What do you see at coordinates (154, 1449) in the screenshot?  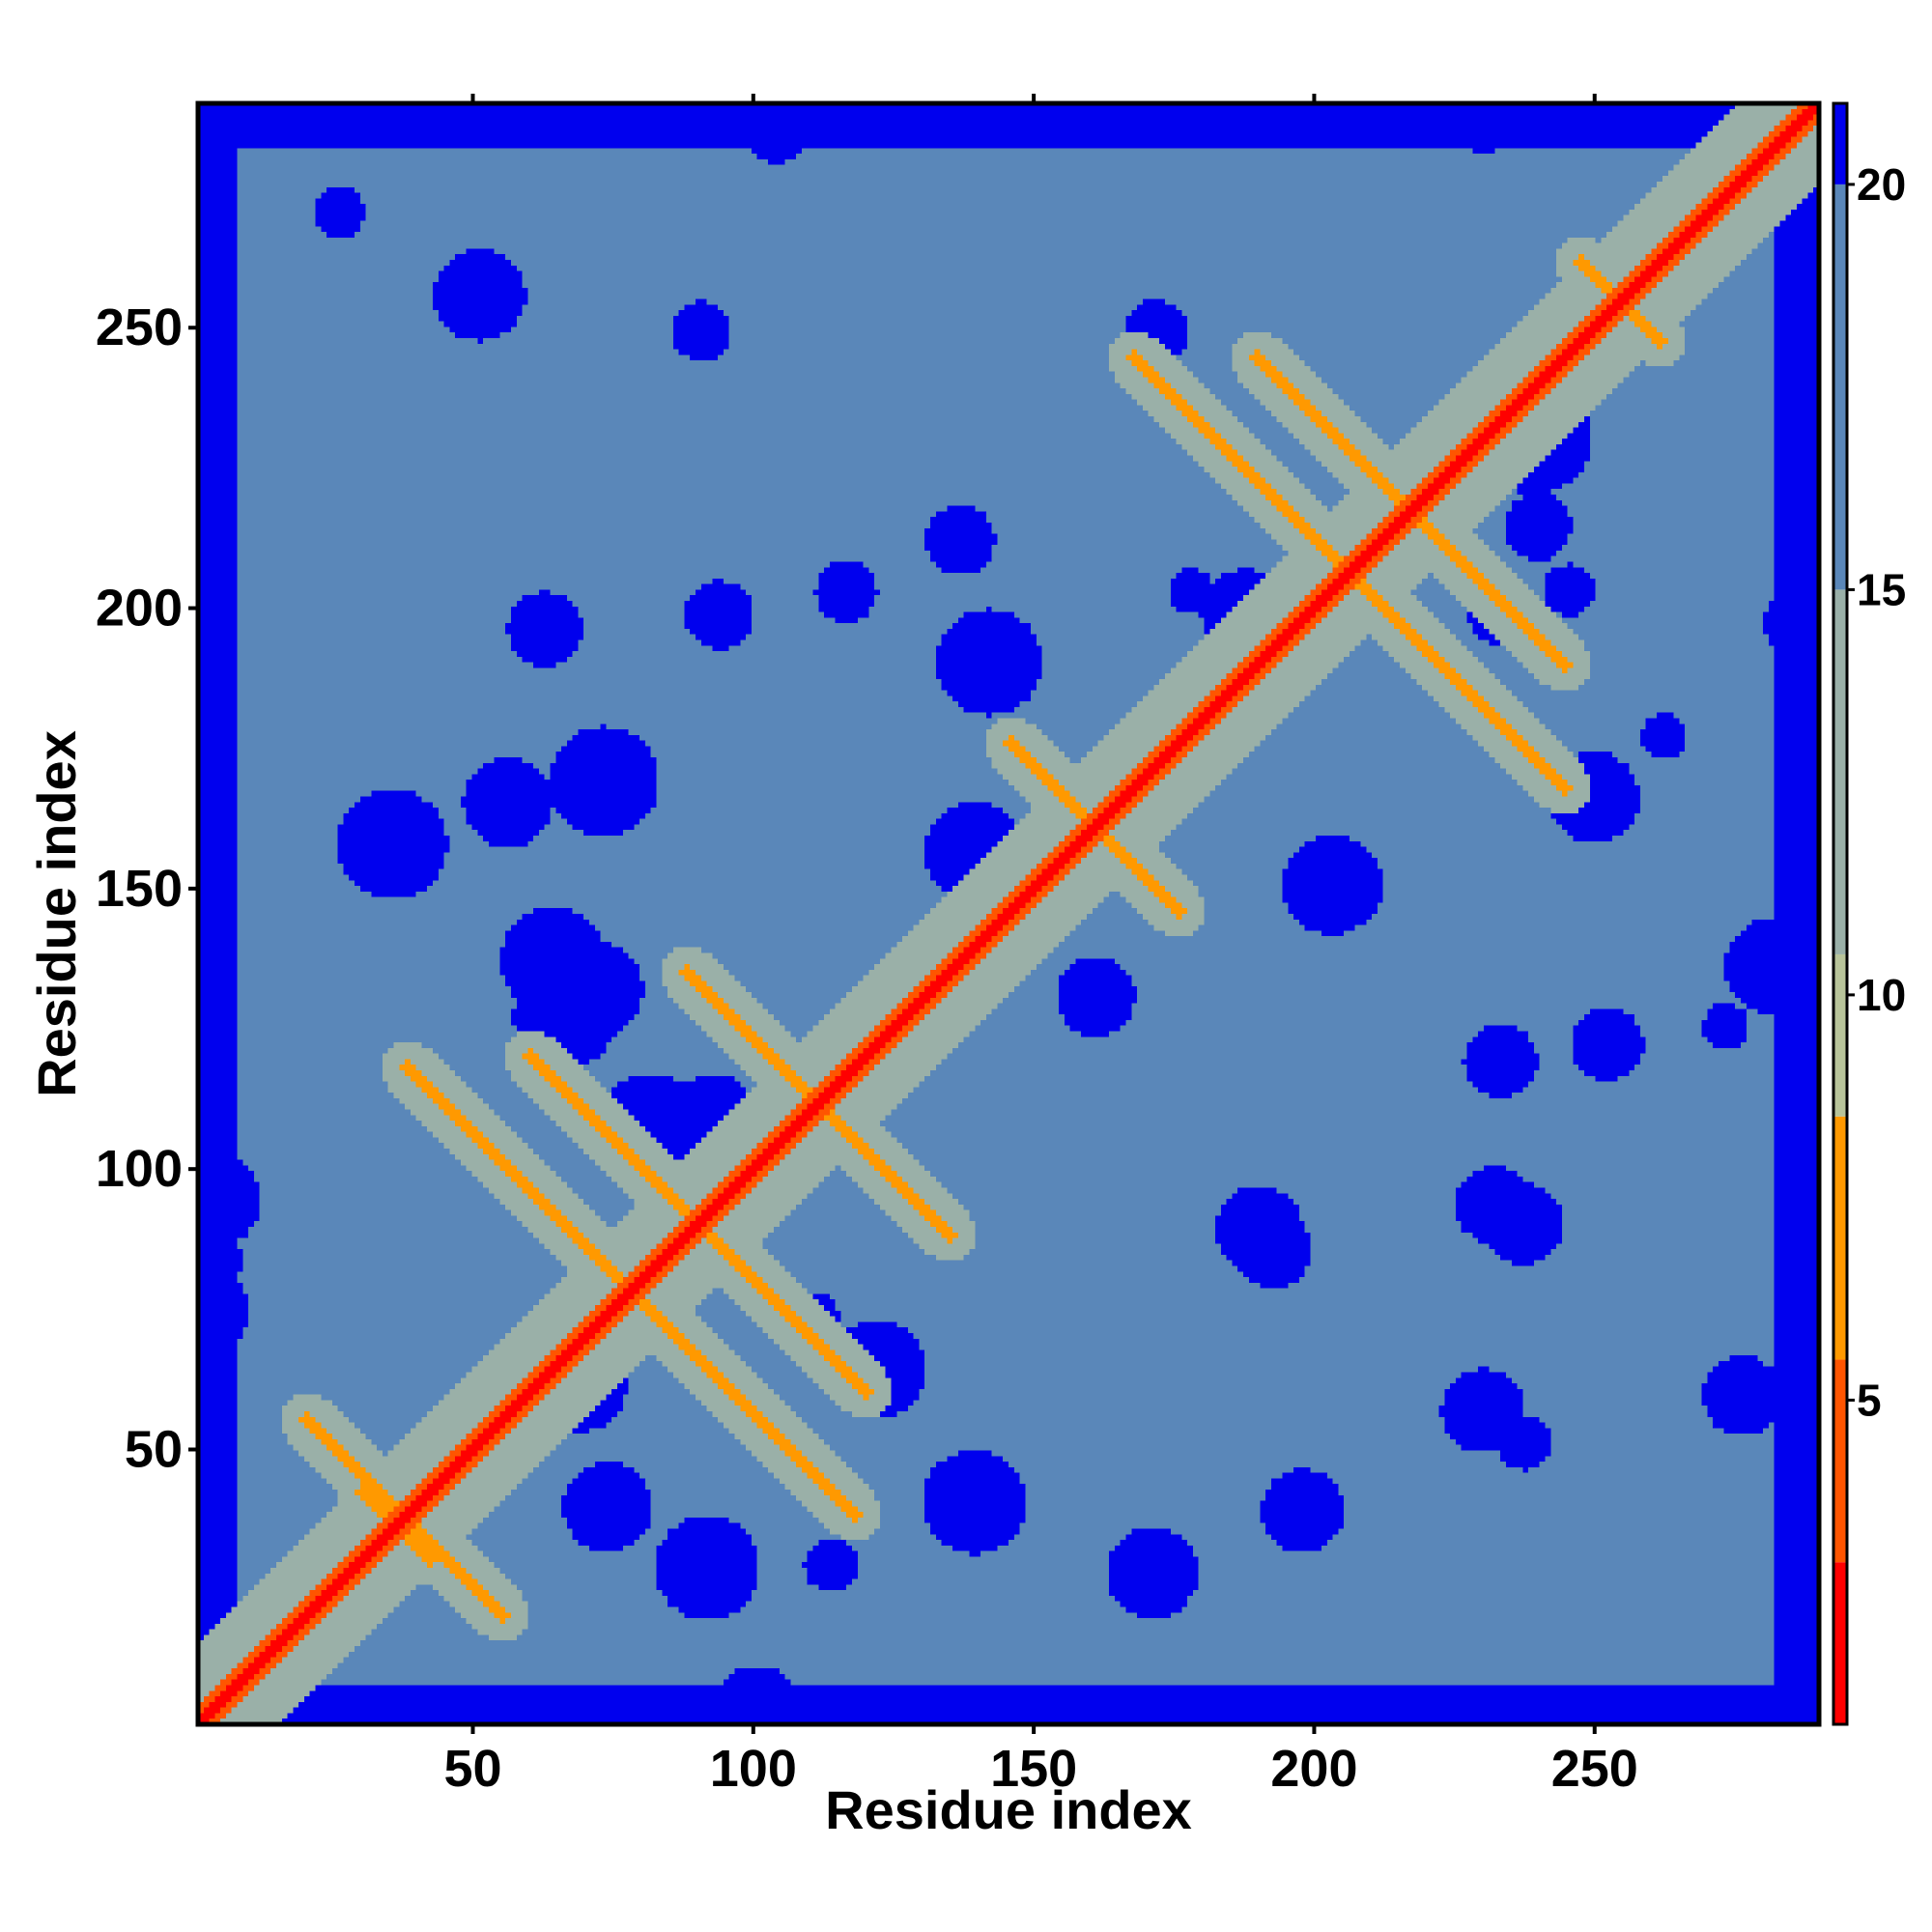 I see `y-tick-label: 50` at bounding box center [154, 1449].